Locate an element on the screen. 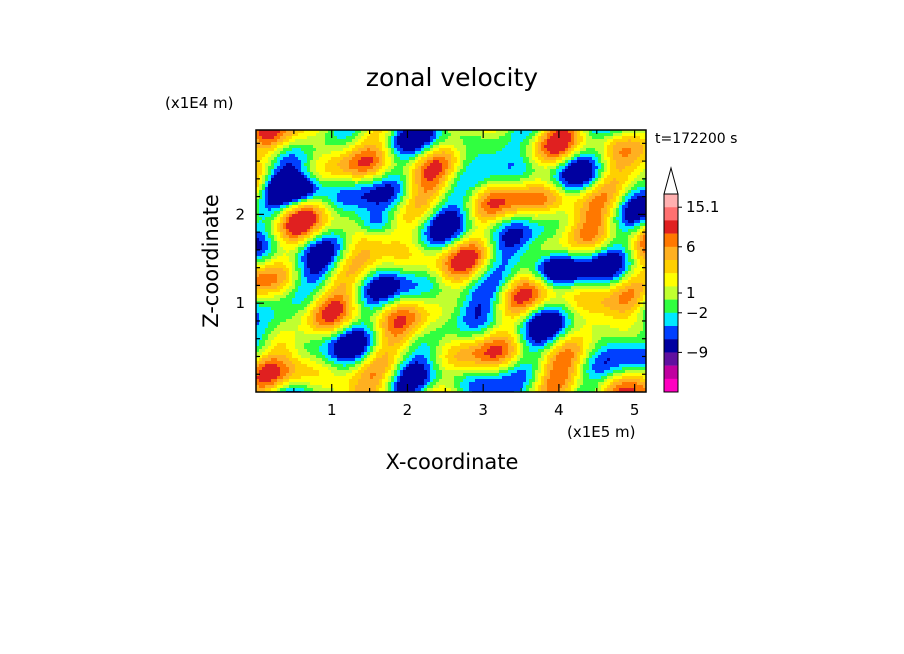  x-tick-label: 2 is located at coordinates (408, 410).